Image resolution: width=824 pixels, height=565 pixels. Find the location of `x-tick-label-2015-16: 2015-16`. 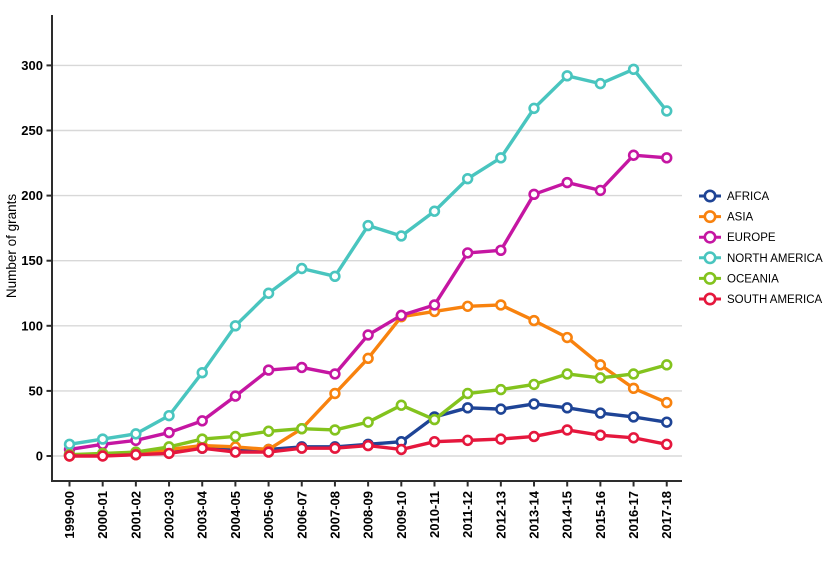

x-tick-label-2015-16: 2015-16 is located at coordinates (600, 515).